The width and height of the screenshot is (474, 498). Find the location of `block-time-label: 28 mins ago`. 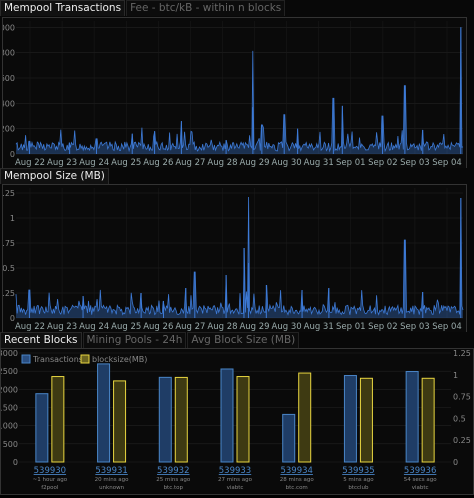

block-time-label: 28 mins ago is located at coordinates (297, 480).